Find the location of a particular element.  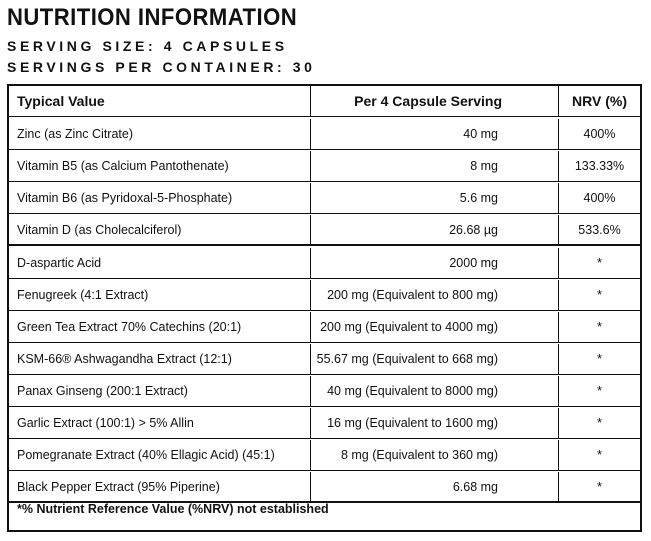

nutrient-name: Vitamin B5 (as Calcium Pantothenate) is located at coordinates (160, 166).